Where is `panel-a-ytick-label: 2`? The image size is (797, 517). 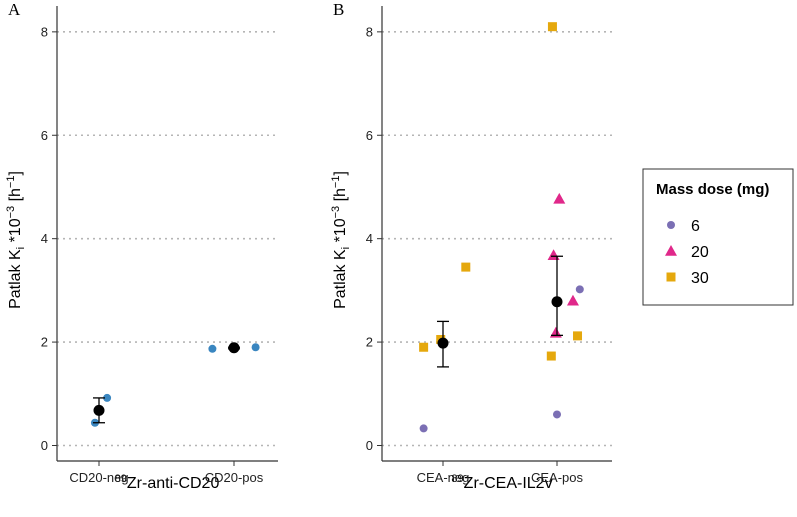
panel-a-ytick-label: 2 is located at coordinates (44, 342).